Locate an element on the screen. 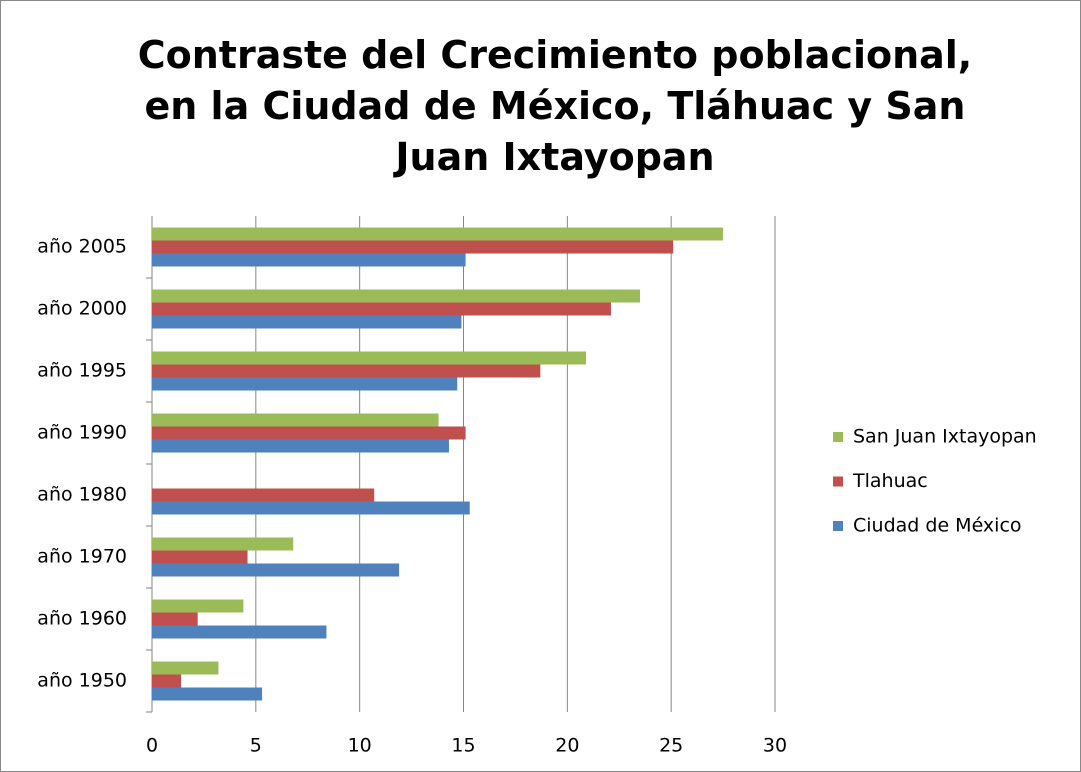 This screenshot has height=772, width=1081. x-tick-label: 0 is located at coordinates (152, 746).